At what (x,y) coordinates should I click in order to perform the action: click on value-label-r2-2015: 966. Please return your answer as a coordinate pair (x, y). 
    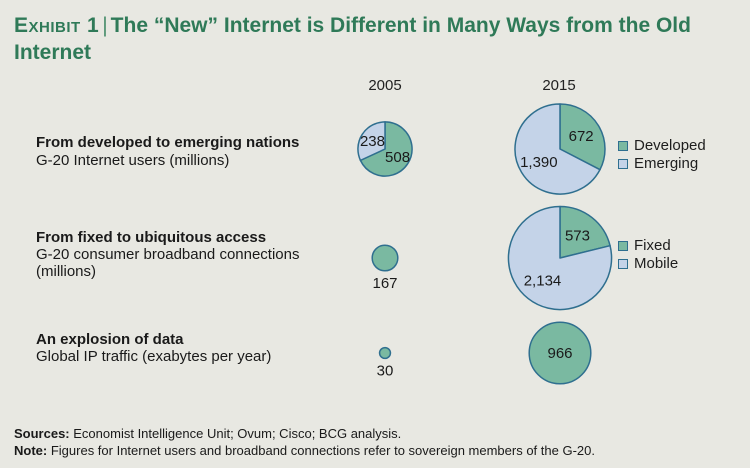
    Looking at the image, I should click on (559, 353).